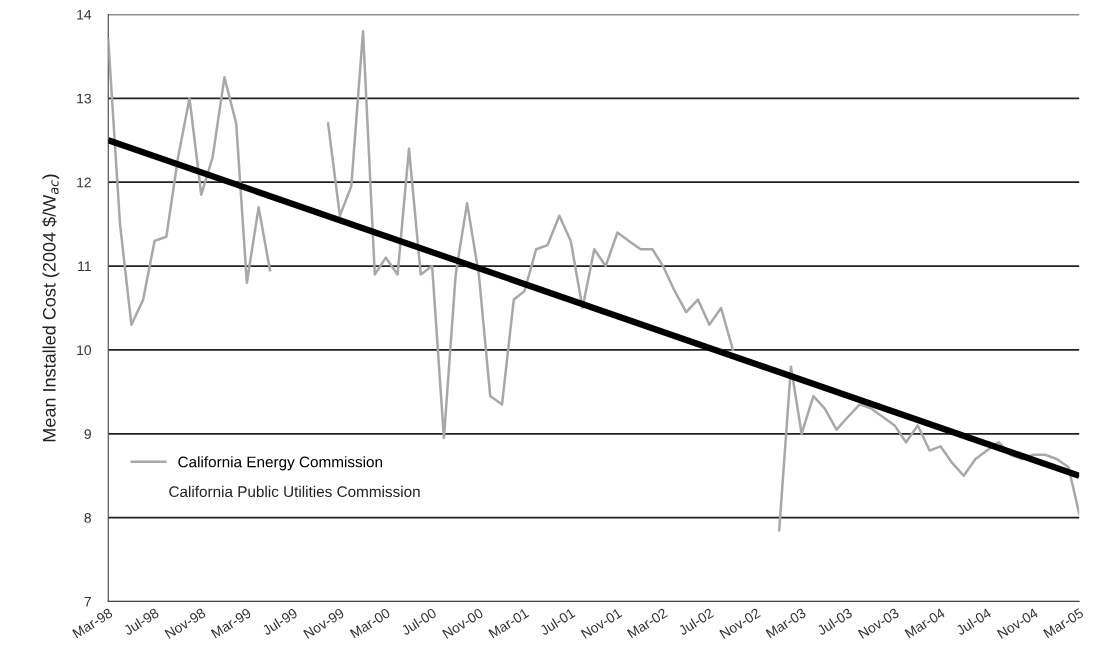  What do you see at coordinates (280, 463) in the screenshot?
I see `legend-label: California Energy Commission` at bounding box center [280, 463].